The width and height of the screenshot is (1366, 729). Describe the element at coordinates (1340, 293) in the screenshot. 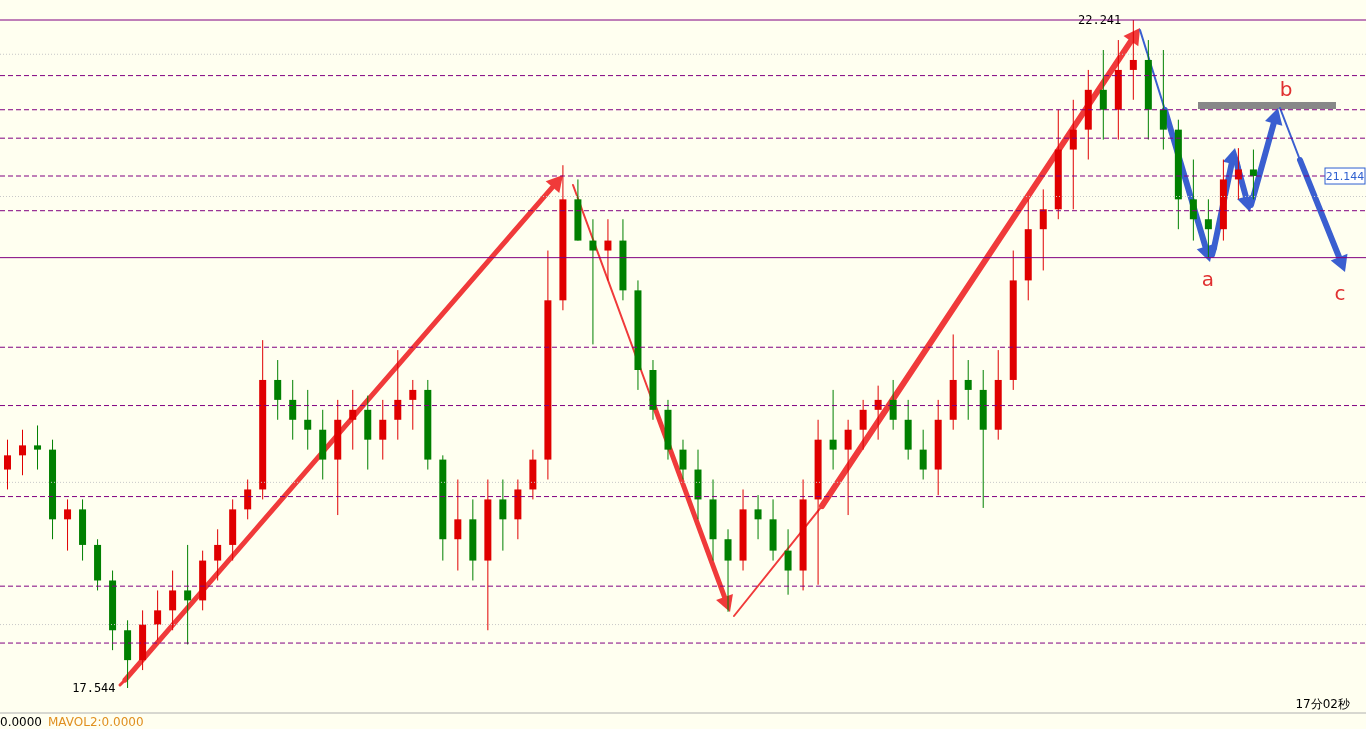

I see `text: c` at that location.